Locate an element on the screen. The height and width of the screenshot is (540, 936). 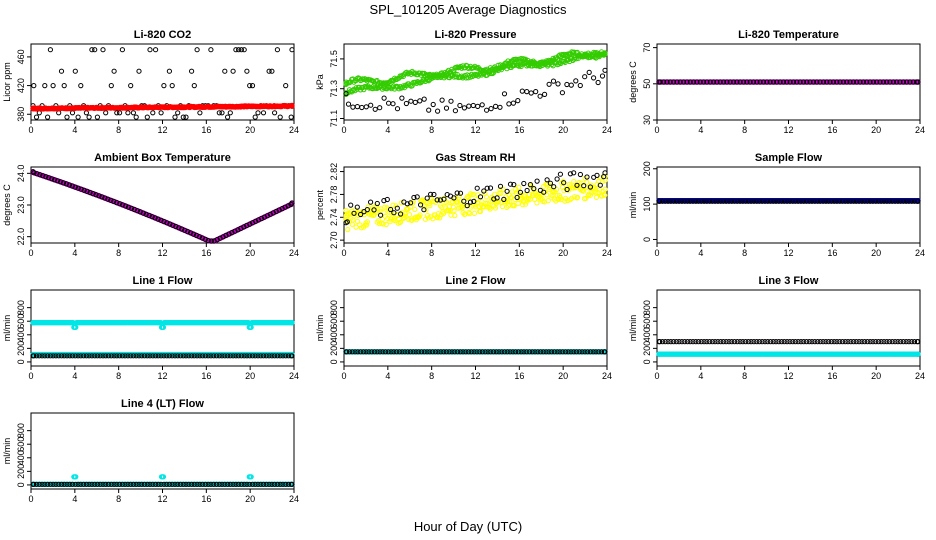
y-axis-label: Licor ppm is located at coordinates (7, 82).